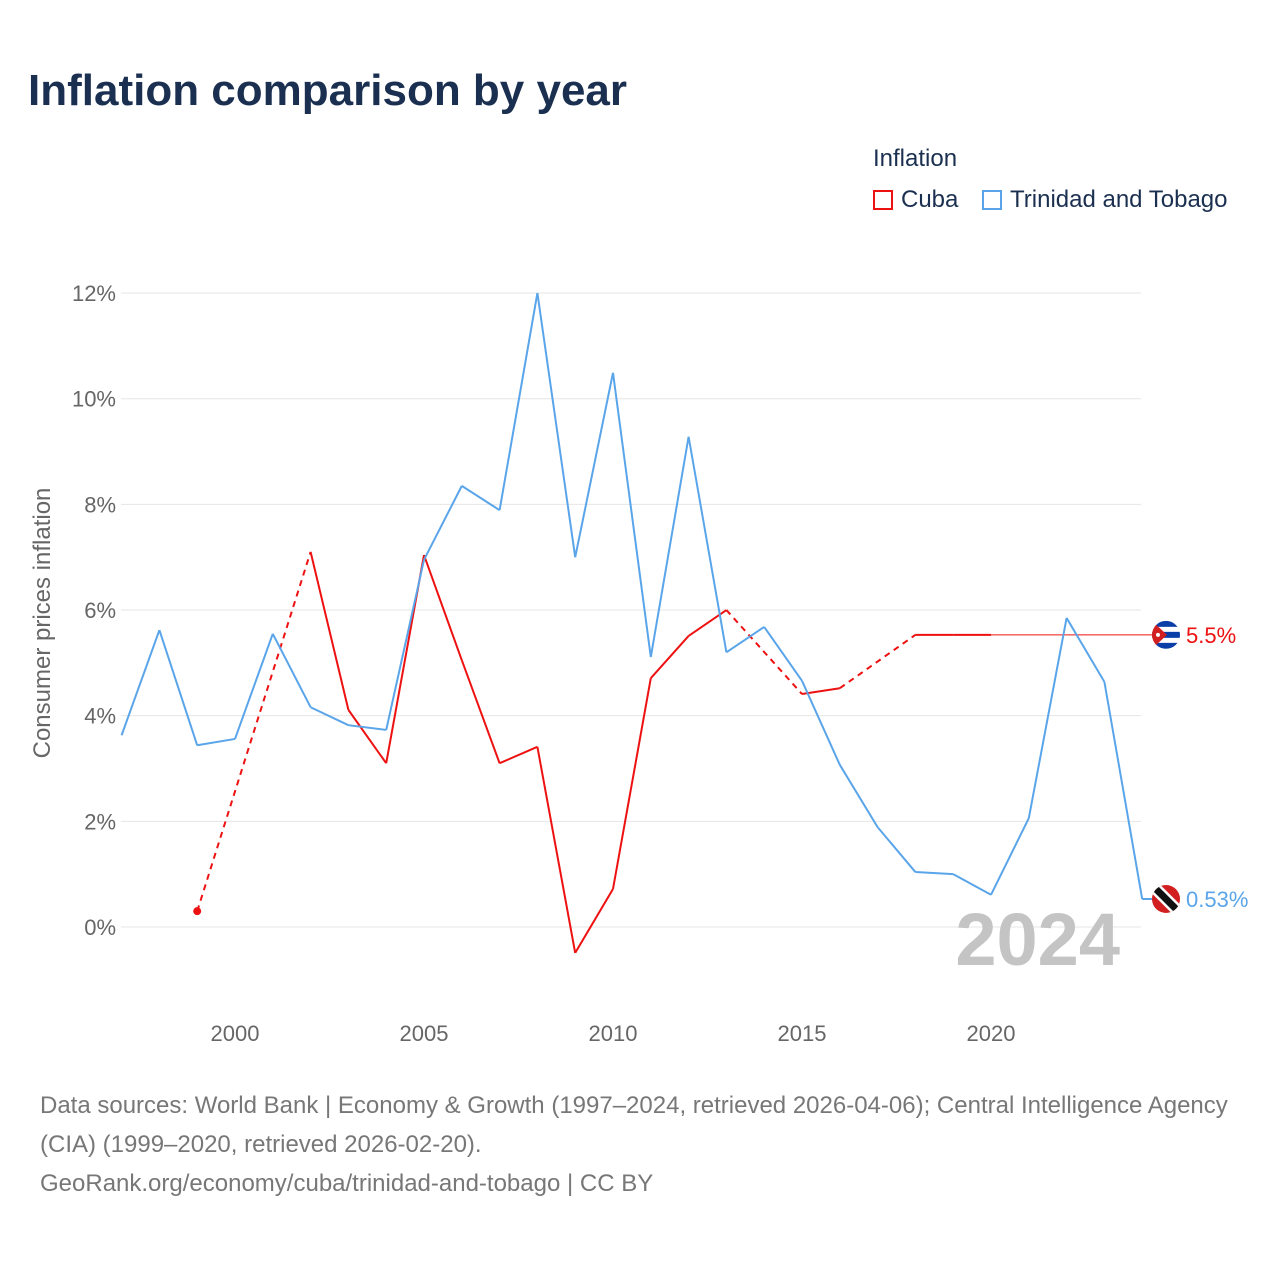 This screenshot has height=1280, width=1280. Describe the element at coordinates (100, 610) in the screenshot. I see `y-tick-label: 6%` at that location.